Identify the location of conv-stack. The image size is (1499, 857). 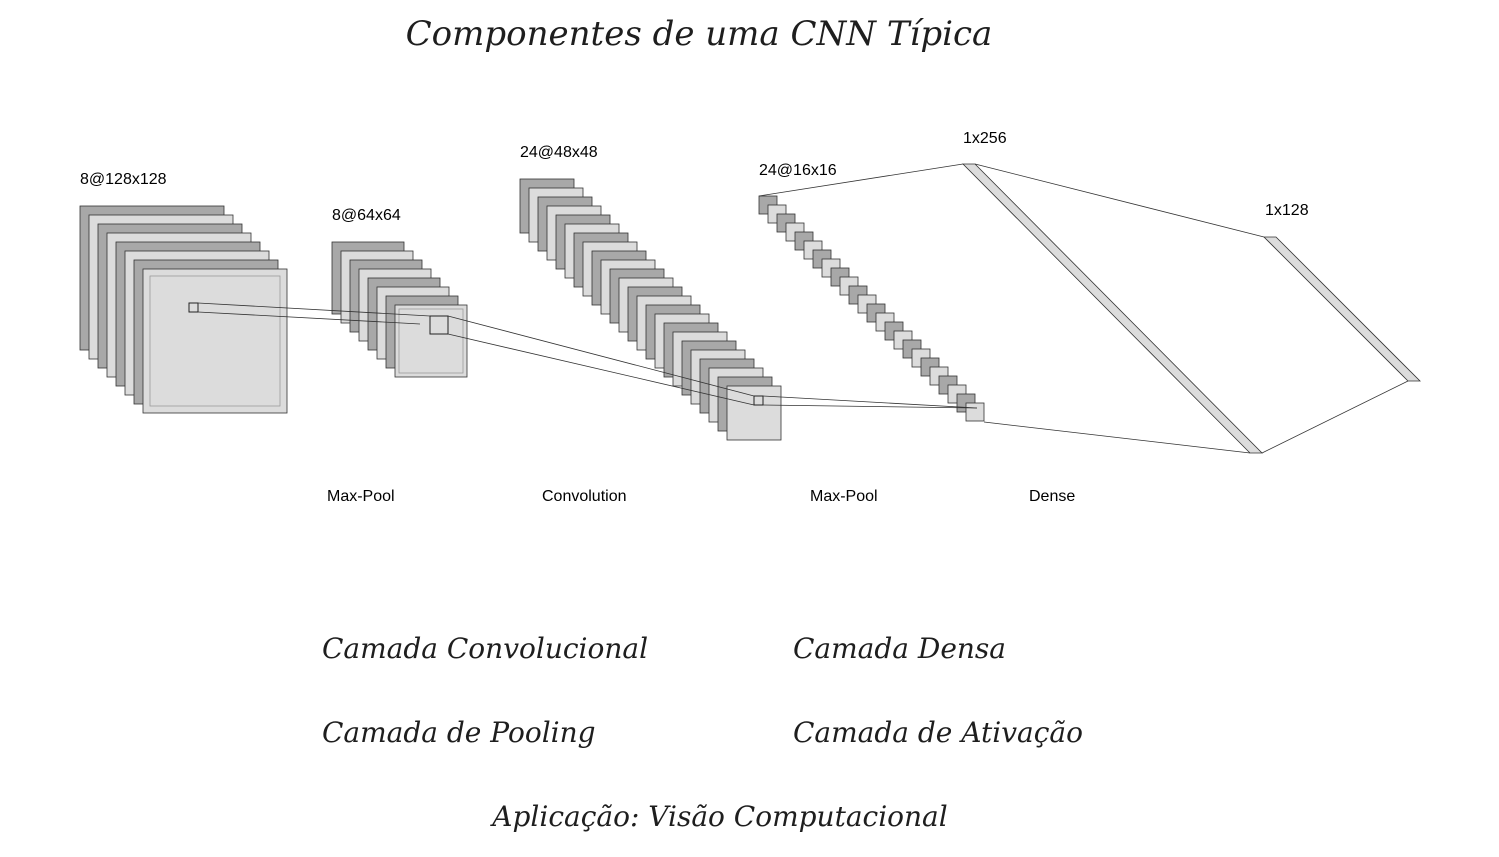
(650, 309).